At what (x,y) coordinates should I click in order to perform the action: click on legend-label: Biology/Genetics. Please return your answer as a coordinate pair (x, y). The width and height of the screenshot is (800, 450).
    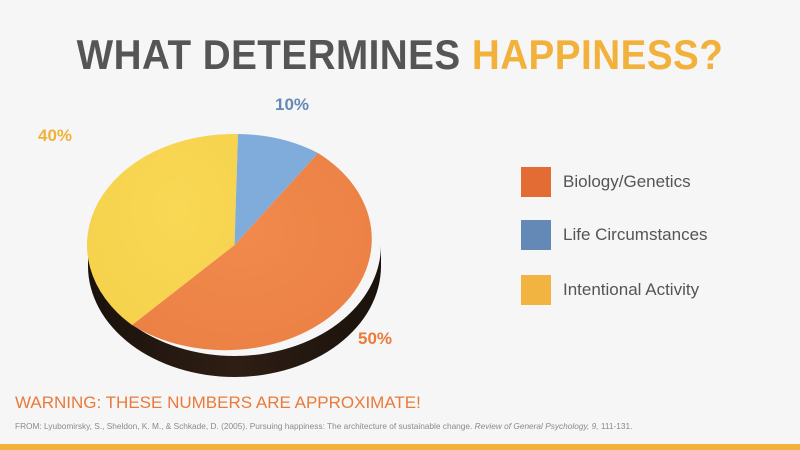
    Looking at the image, I should click on (627, 181).